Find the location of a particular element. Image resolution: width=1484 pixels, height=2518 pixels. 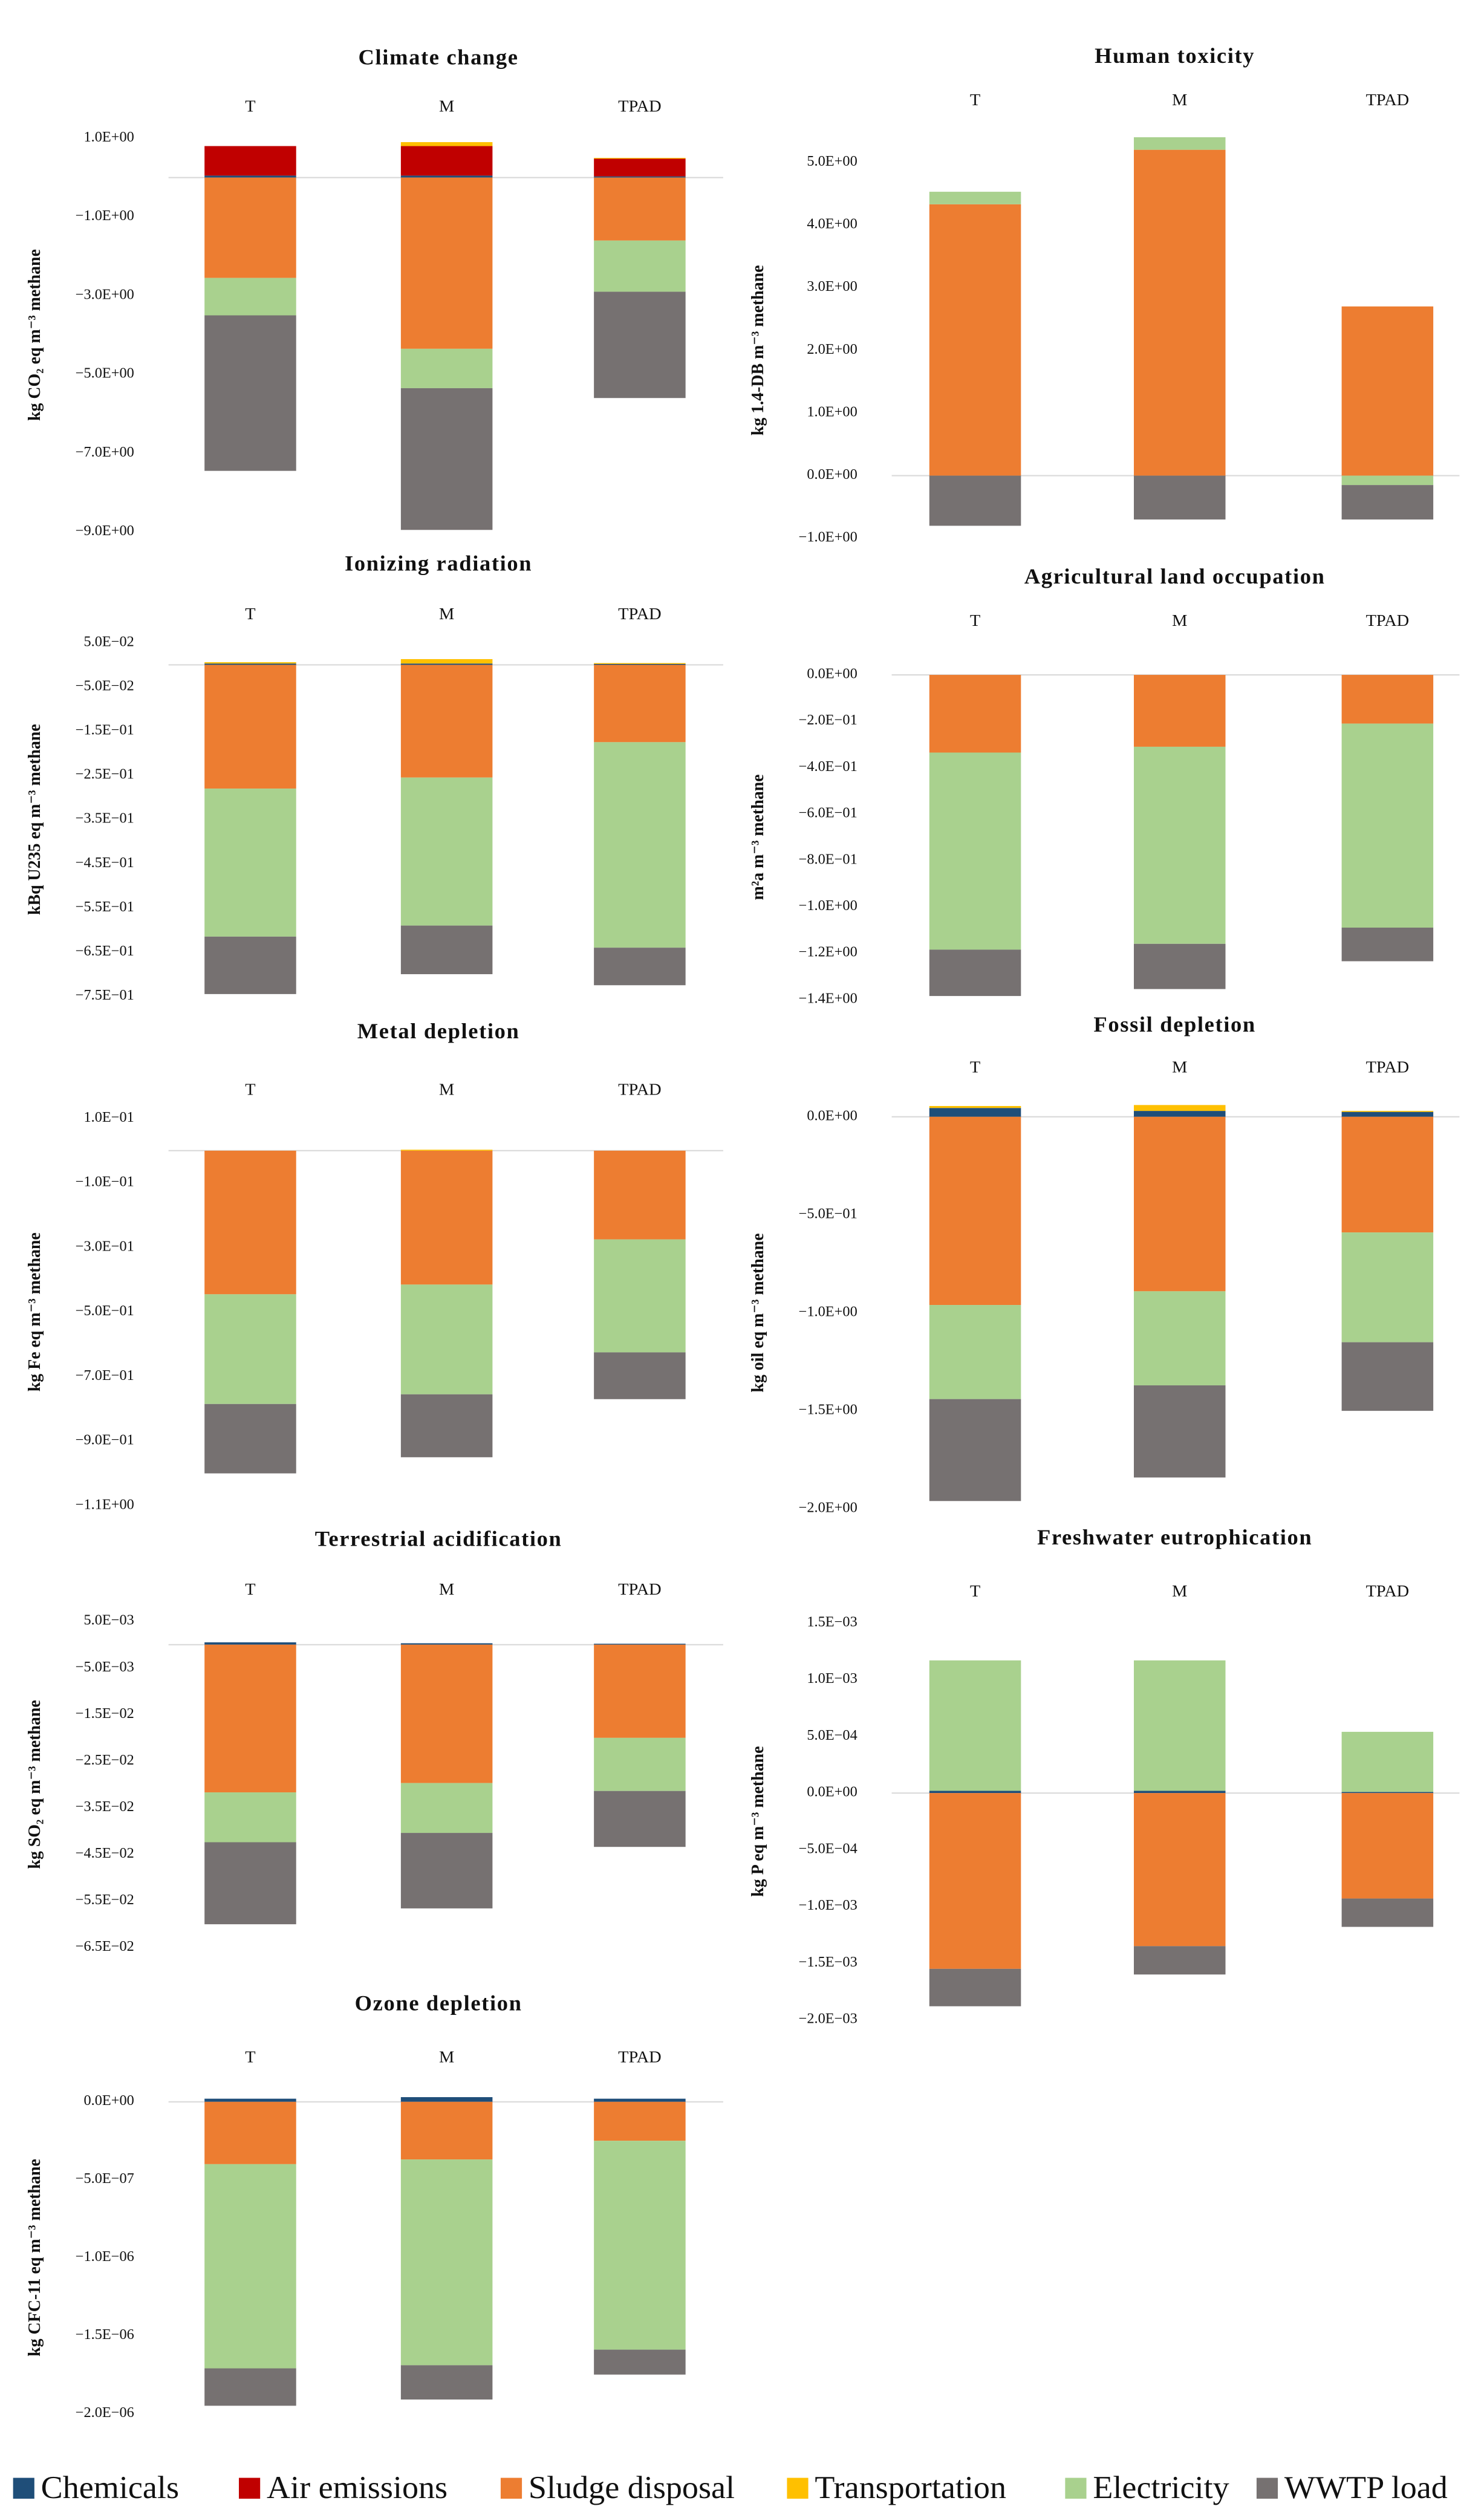

y-tick-label: 1.0E−01 is located at coordinates (108, 1117).